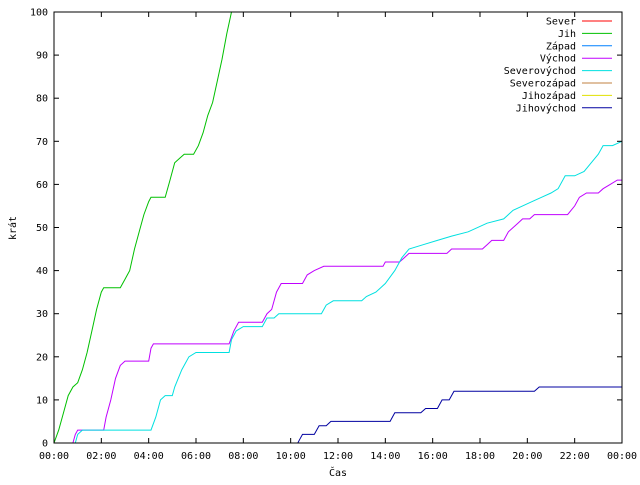 The image size is (640, 485). What do you see at coordinates (42, 400) in the screenshot?
I see `y-tick-label: 10` at bounding box center [42, 400].